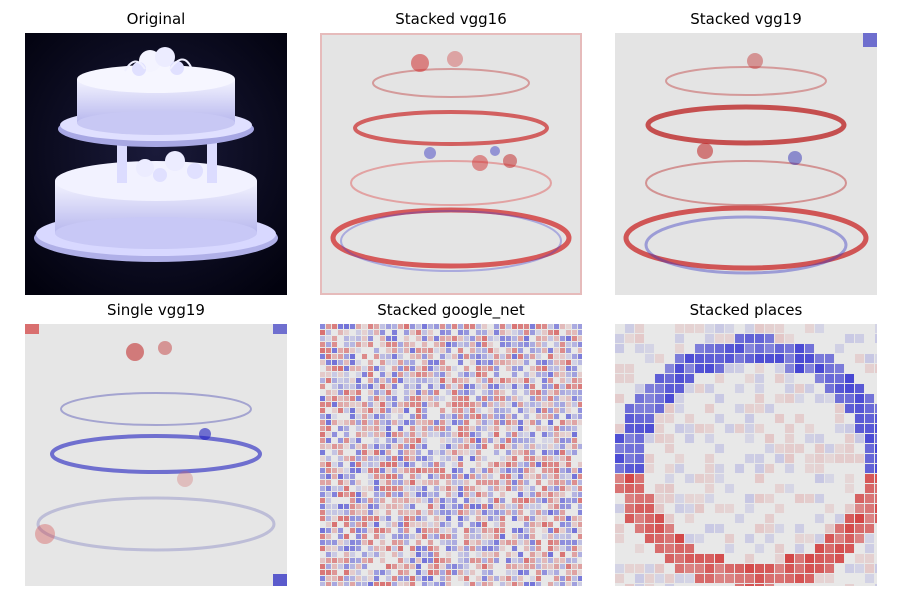 The height and width of the screenshot is (600, 900). Describe the element at coordinates (746, 164) in the screenshot. I see `saliency-map-stacked-vgg19` at that location.